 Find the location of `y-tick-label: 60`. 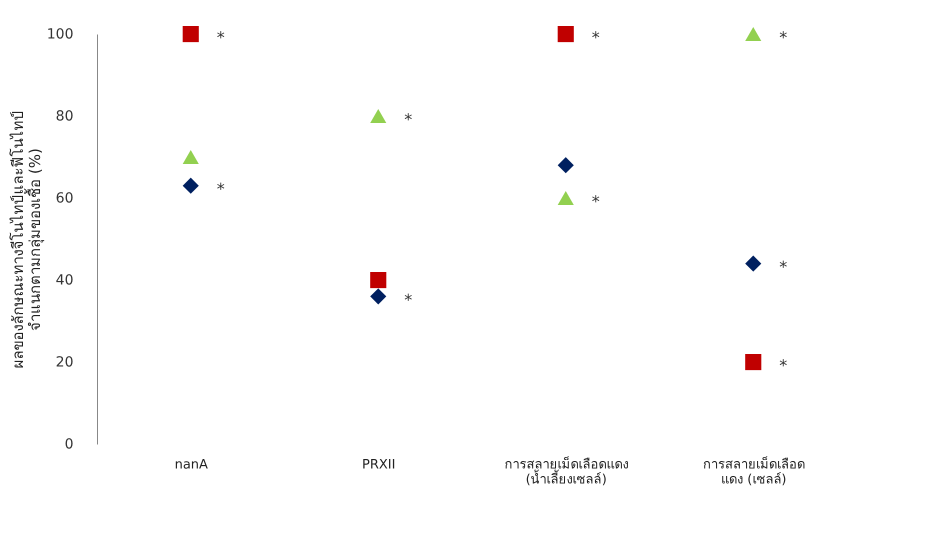

y-tick-label: 60 is located at coordinates (65, 198).